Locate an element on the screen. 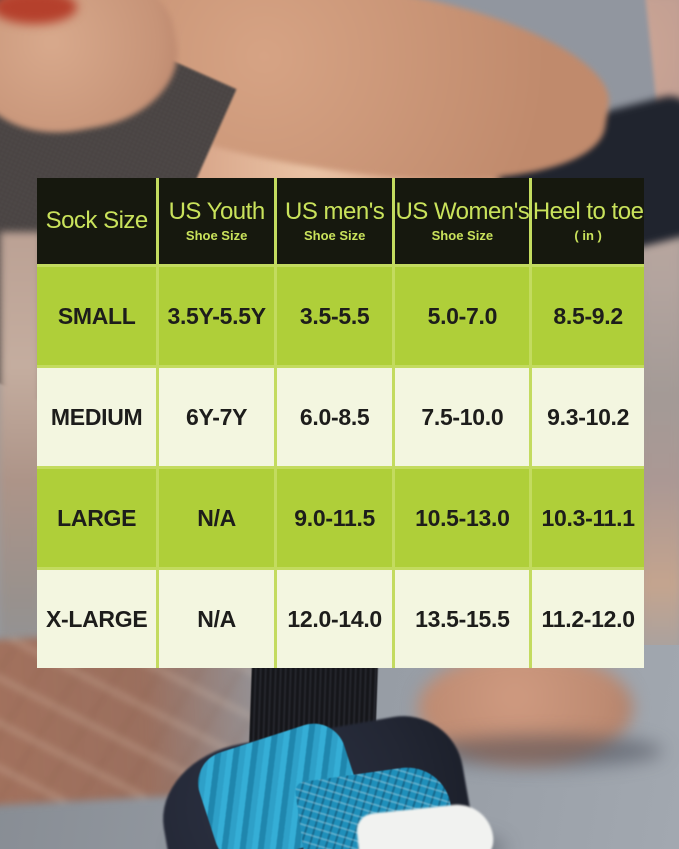 The height and width of the screenshot is (849, 679). cell-value: 11.2-12.0 is located at coordinates (588, 618).